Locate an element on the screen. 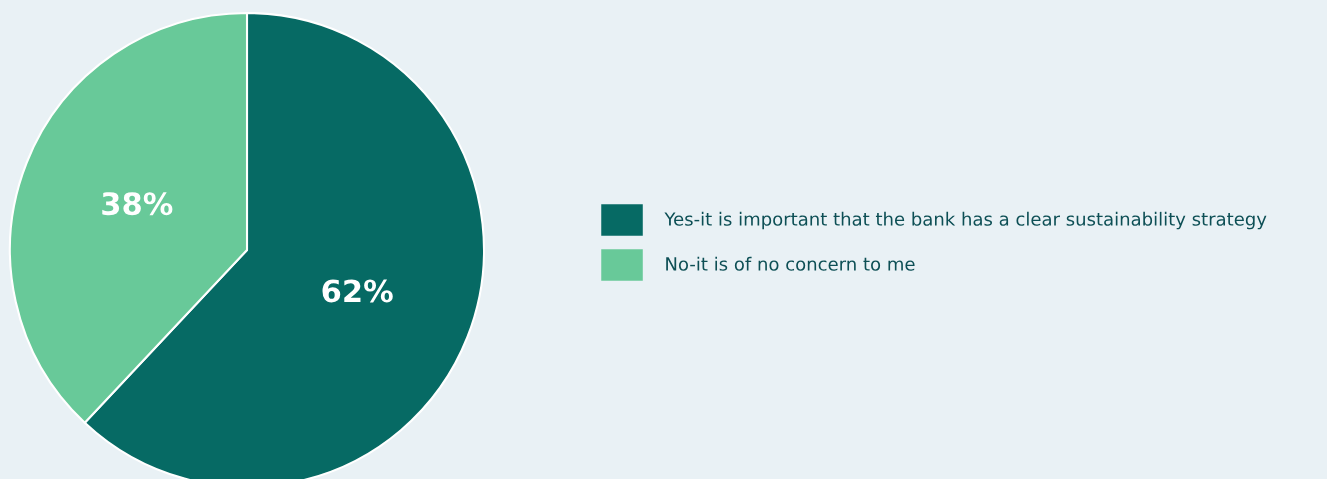 This screenshot has height=479, width=1327. data-label: 38% is located at coordinates (137, 204).